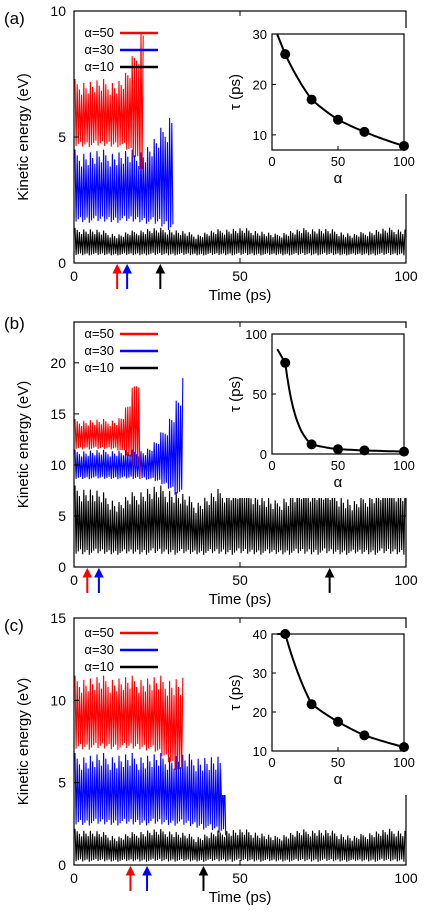 The image size is (436, 913). Describe the element at coordinates (256, 334) in the screenshot. I see `inset-y-tick-label: 100` at that location.